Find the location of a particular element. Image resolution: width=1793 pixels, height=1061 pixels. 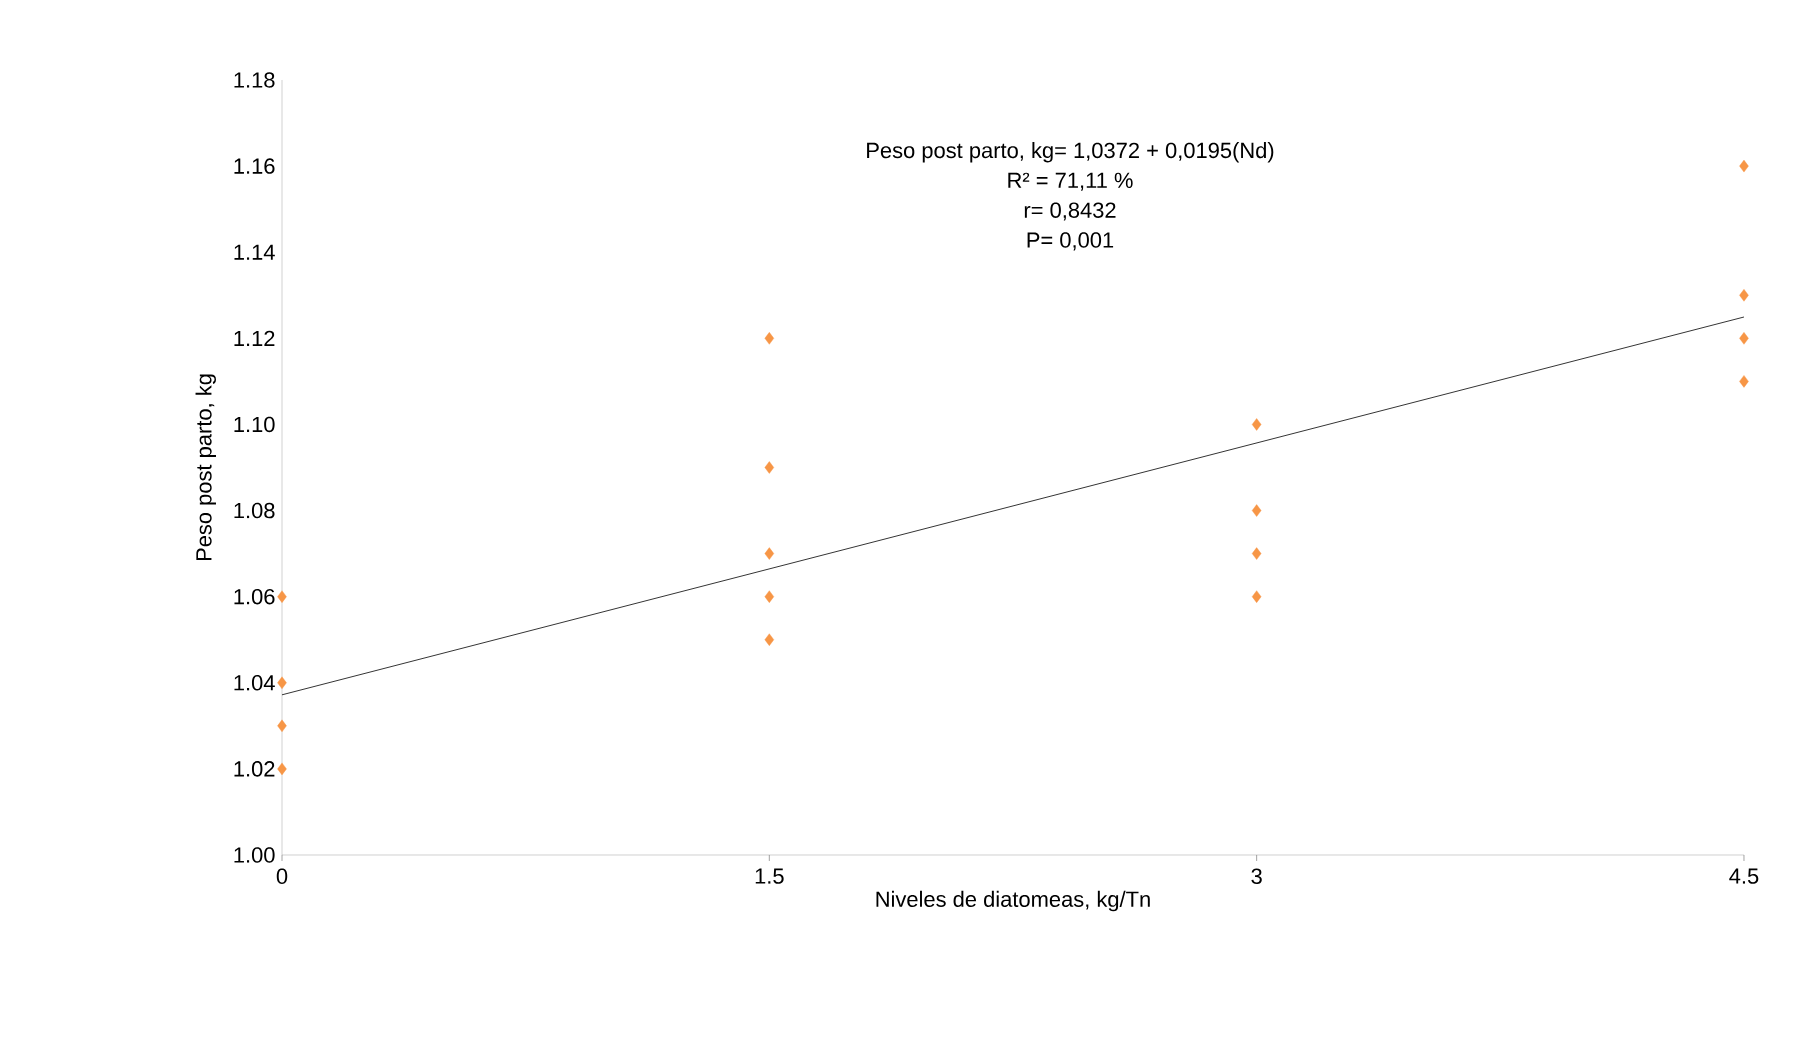

y-tick-label: 1.16 is located at coordinates (254, 166).